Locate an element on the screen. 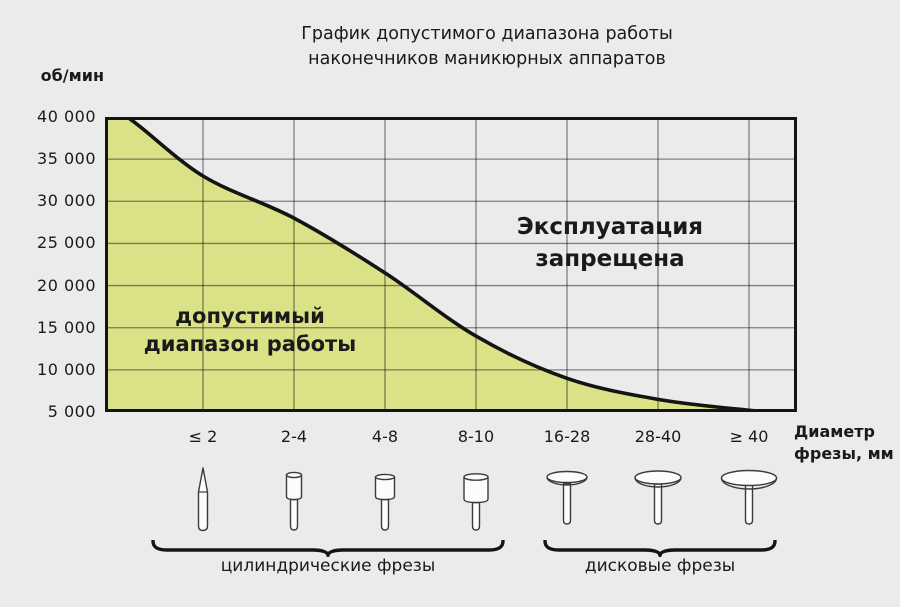 This screenshot has width=900, height=607. cylindrical-group-brace is located at coordinates (328, 548).